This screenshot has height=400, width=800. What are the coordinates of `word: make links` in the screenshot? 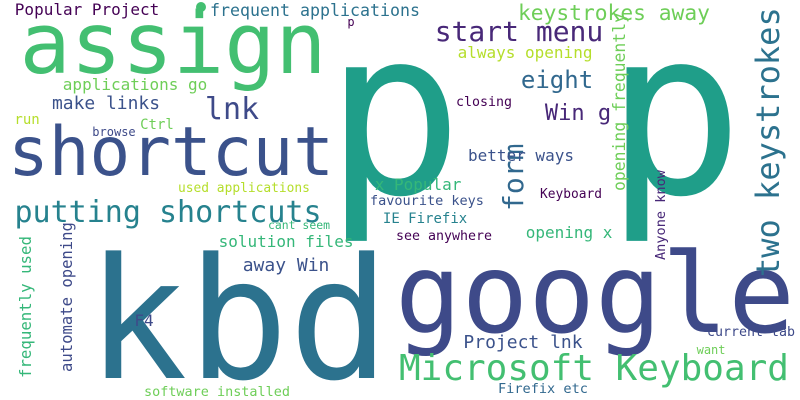 It's located at (106, 103).